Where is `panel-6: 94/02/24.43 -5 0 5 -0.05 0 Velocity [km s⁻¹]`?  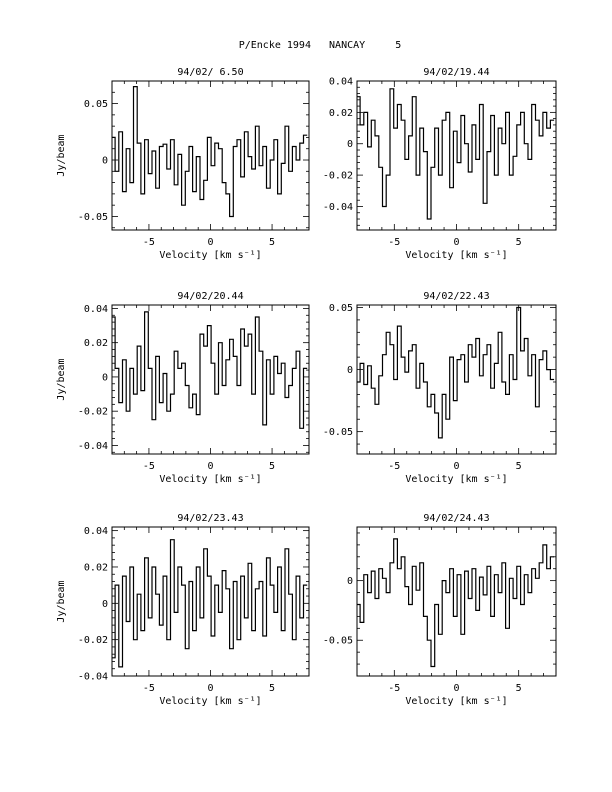 panel-6: 94/02/24.43 -5 0 5 -0.05 0 Velocity [km s⁻¹] is located at coordinates (440, 610).